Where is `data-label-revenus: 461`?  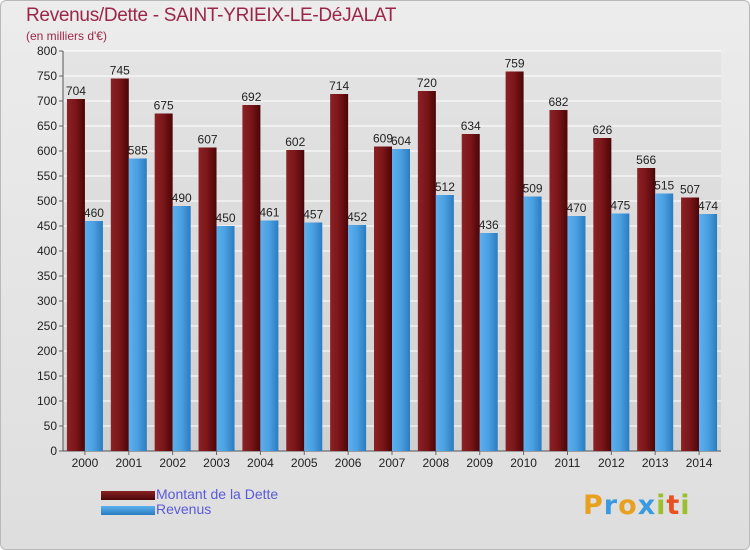
data-label-revenus: 461 is located at coordinates (269, 213).